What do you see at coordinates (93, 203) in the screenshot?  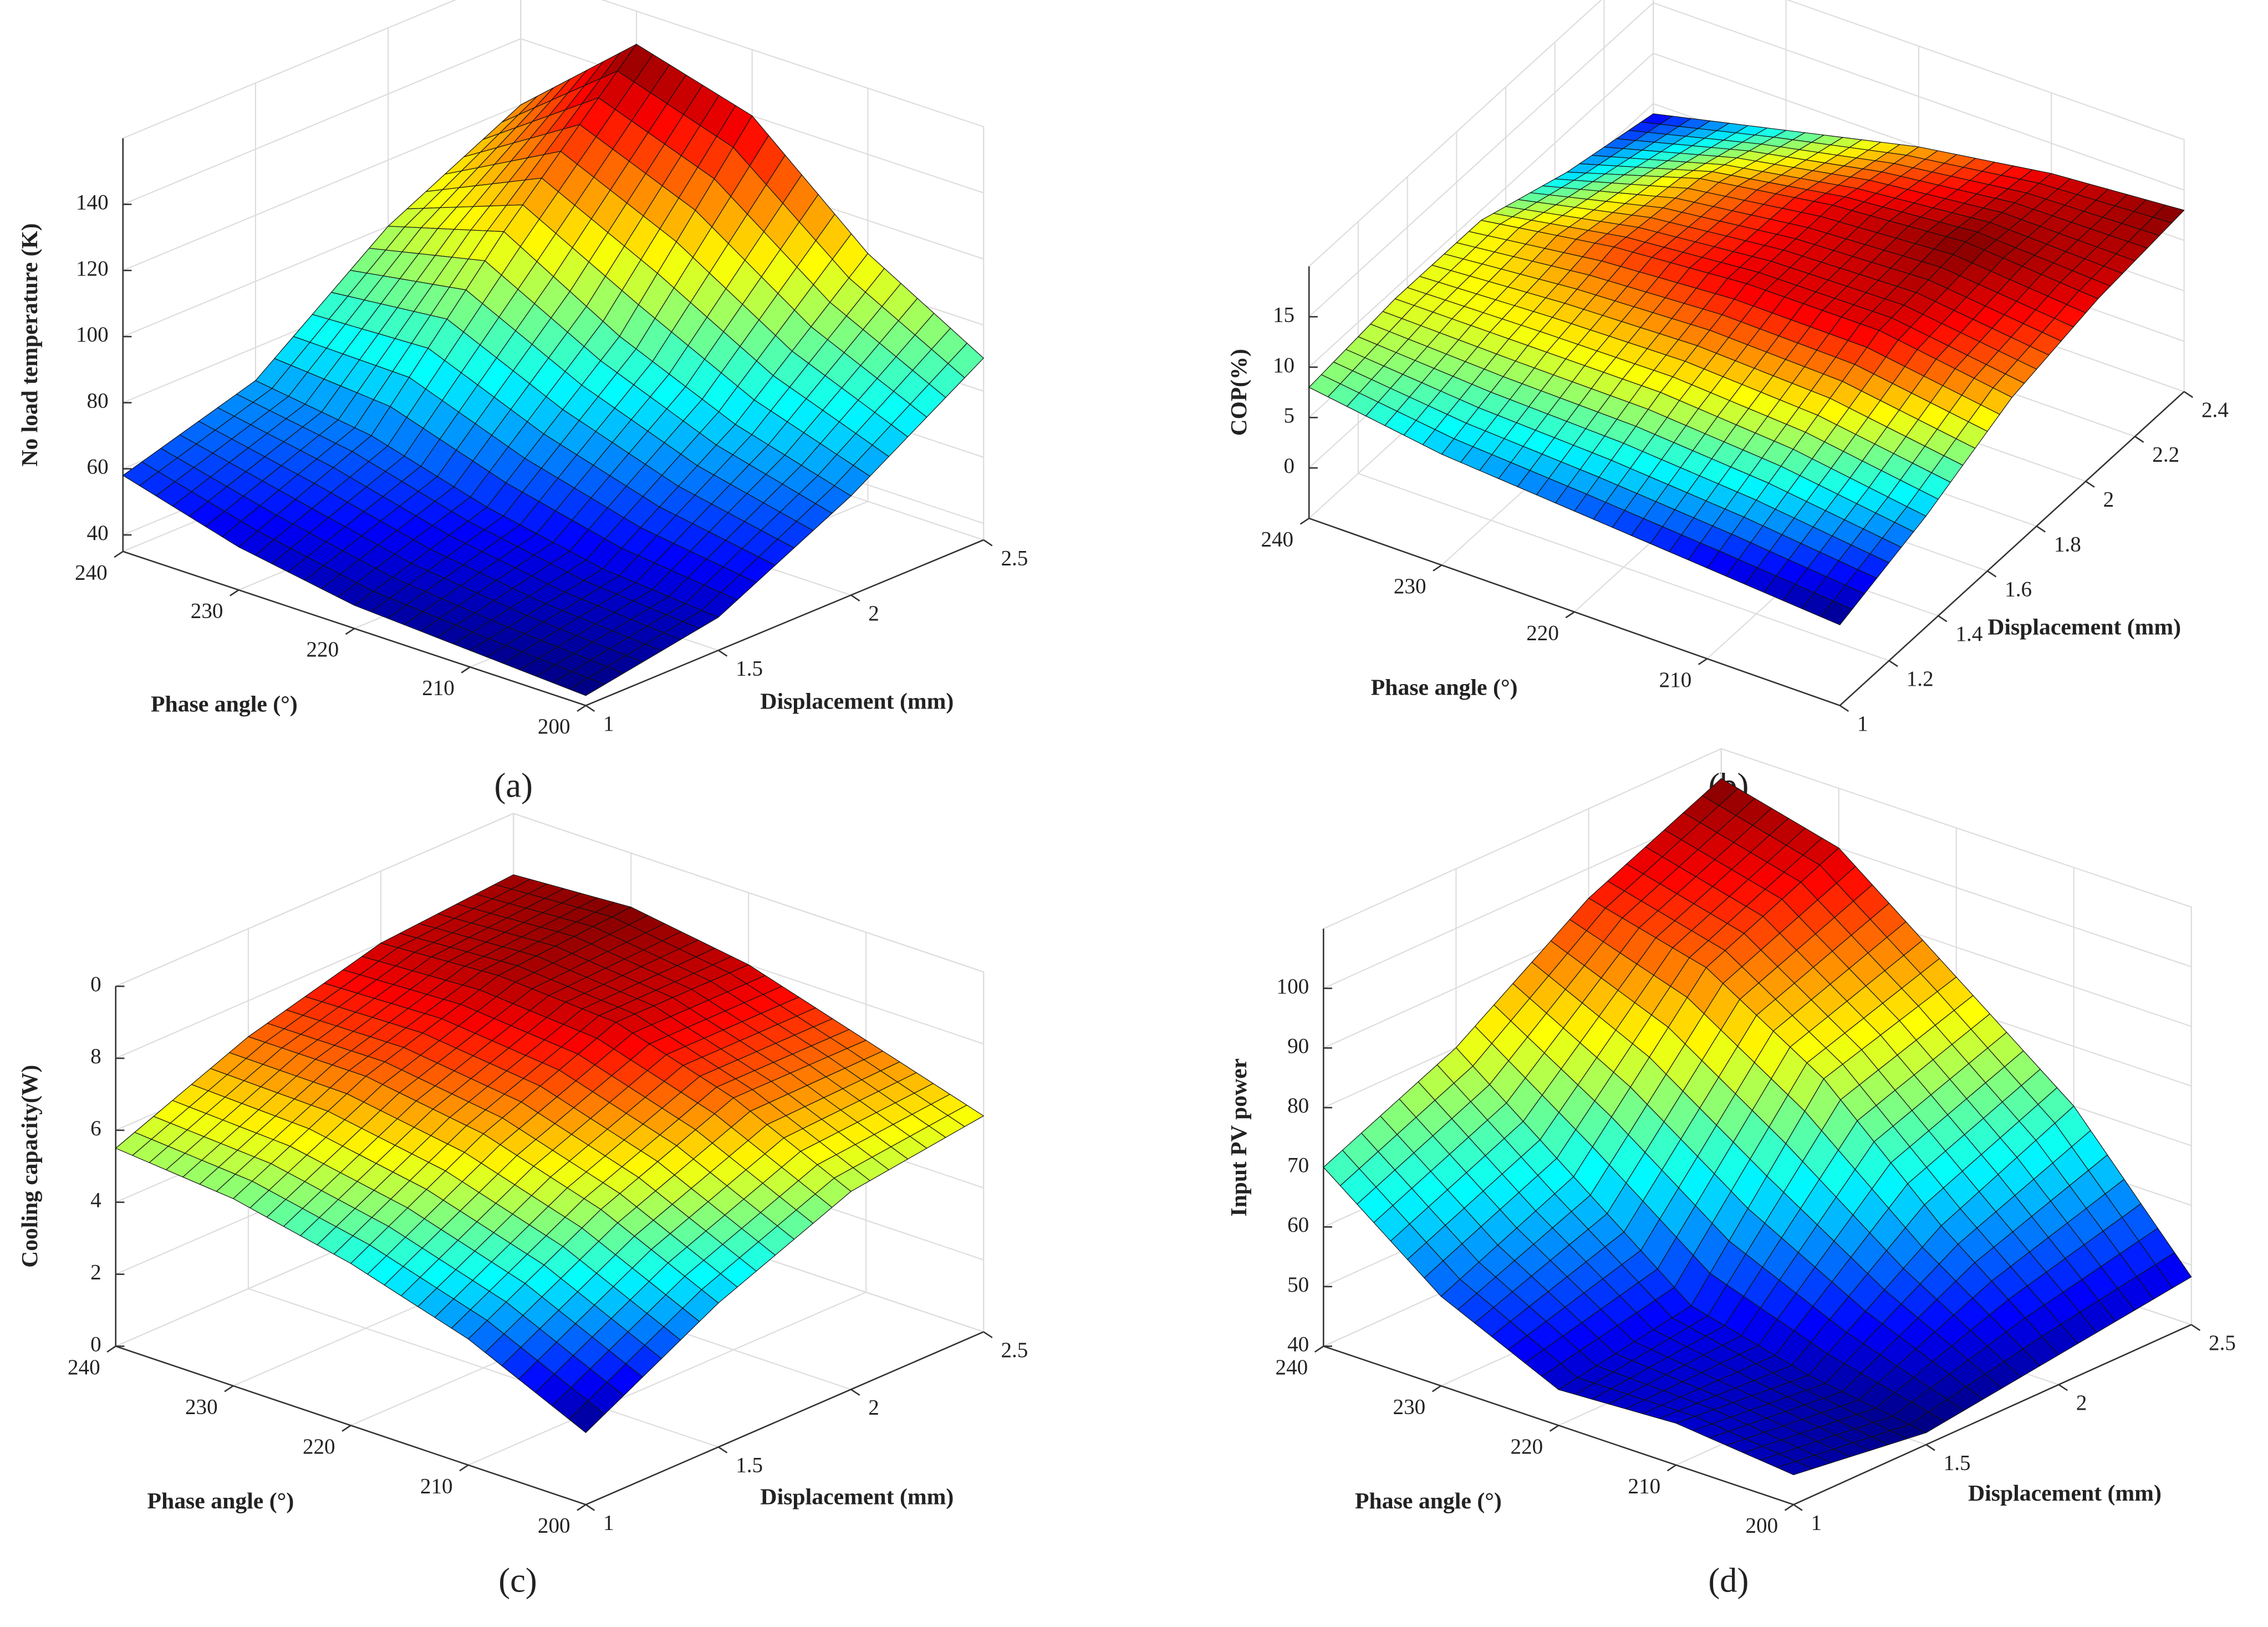 I see `z-tick-label: 140` at bounding box center [93, 203].